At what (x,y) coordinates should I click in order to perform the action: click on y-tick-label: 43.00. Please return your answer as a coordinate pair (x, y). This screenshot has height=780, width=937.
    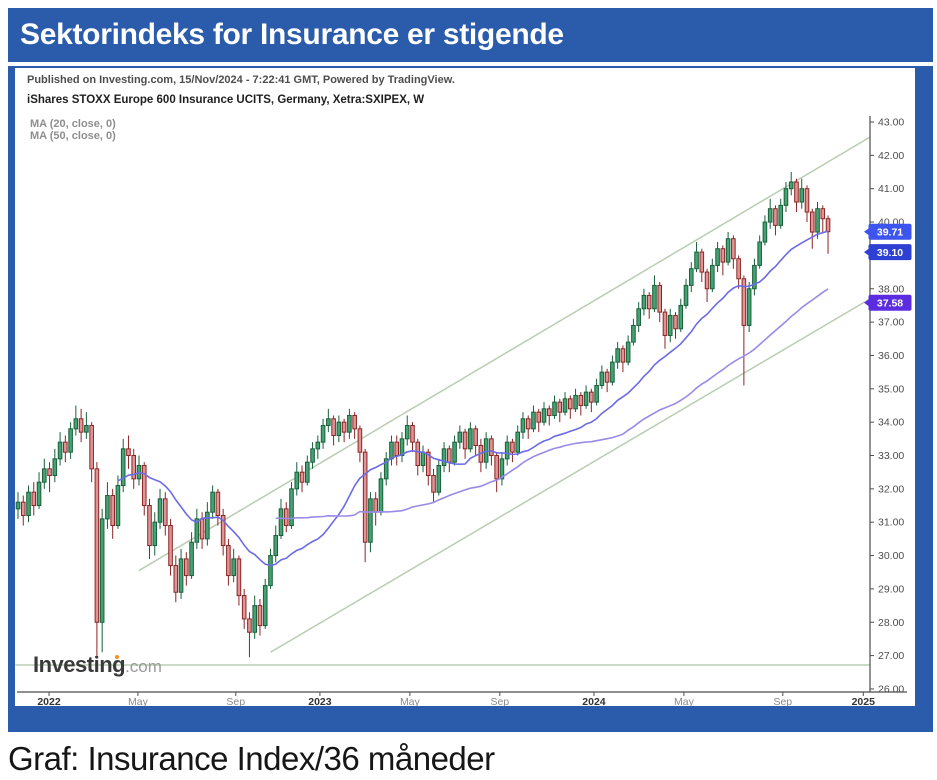
    Looking at the image, I should click on (891, 123).